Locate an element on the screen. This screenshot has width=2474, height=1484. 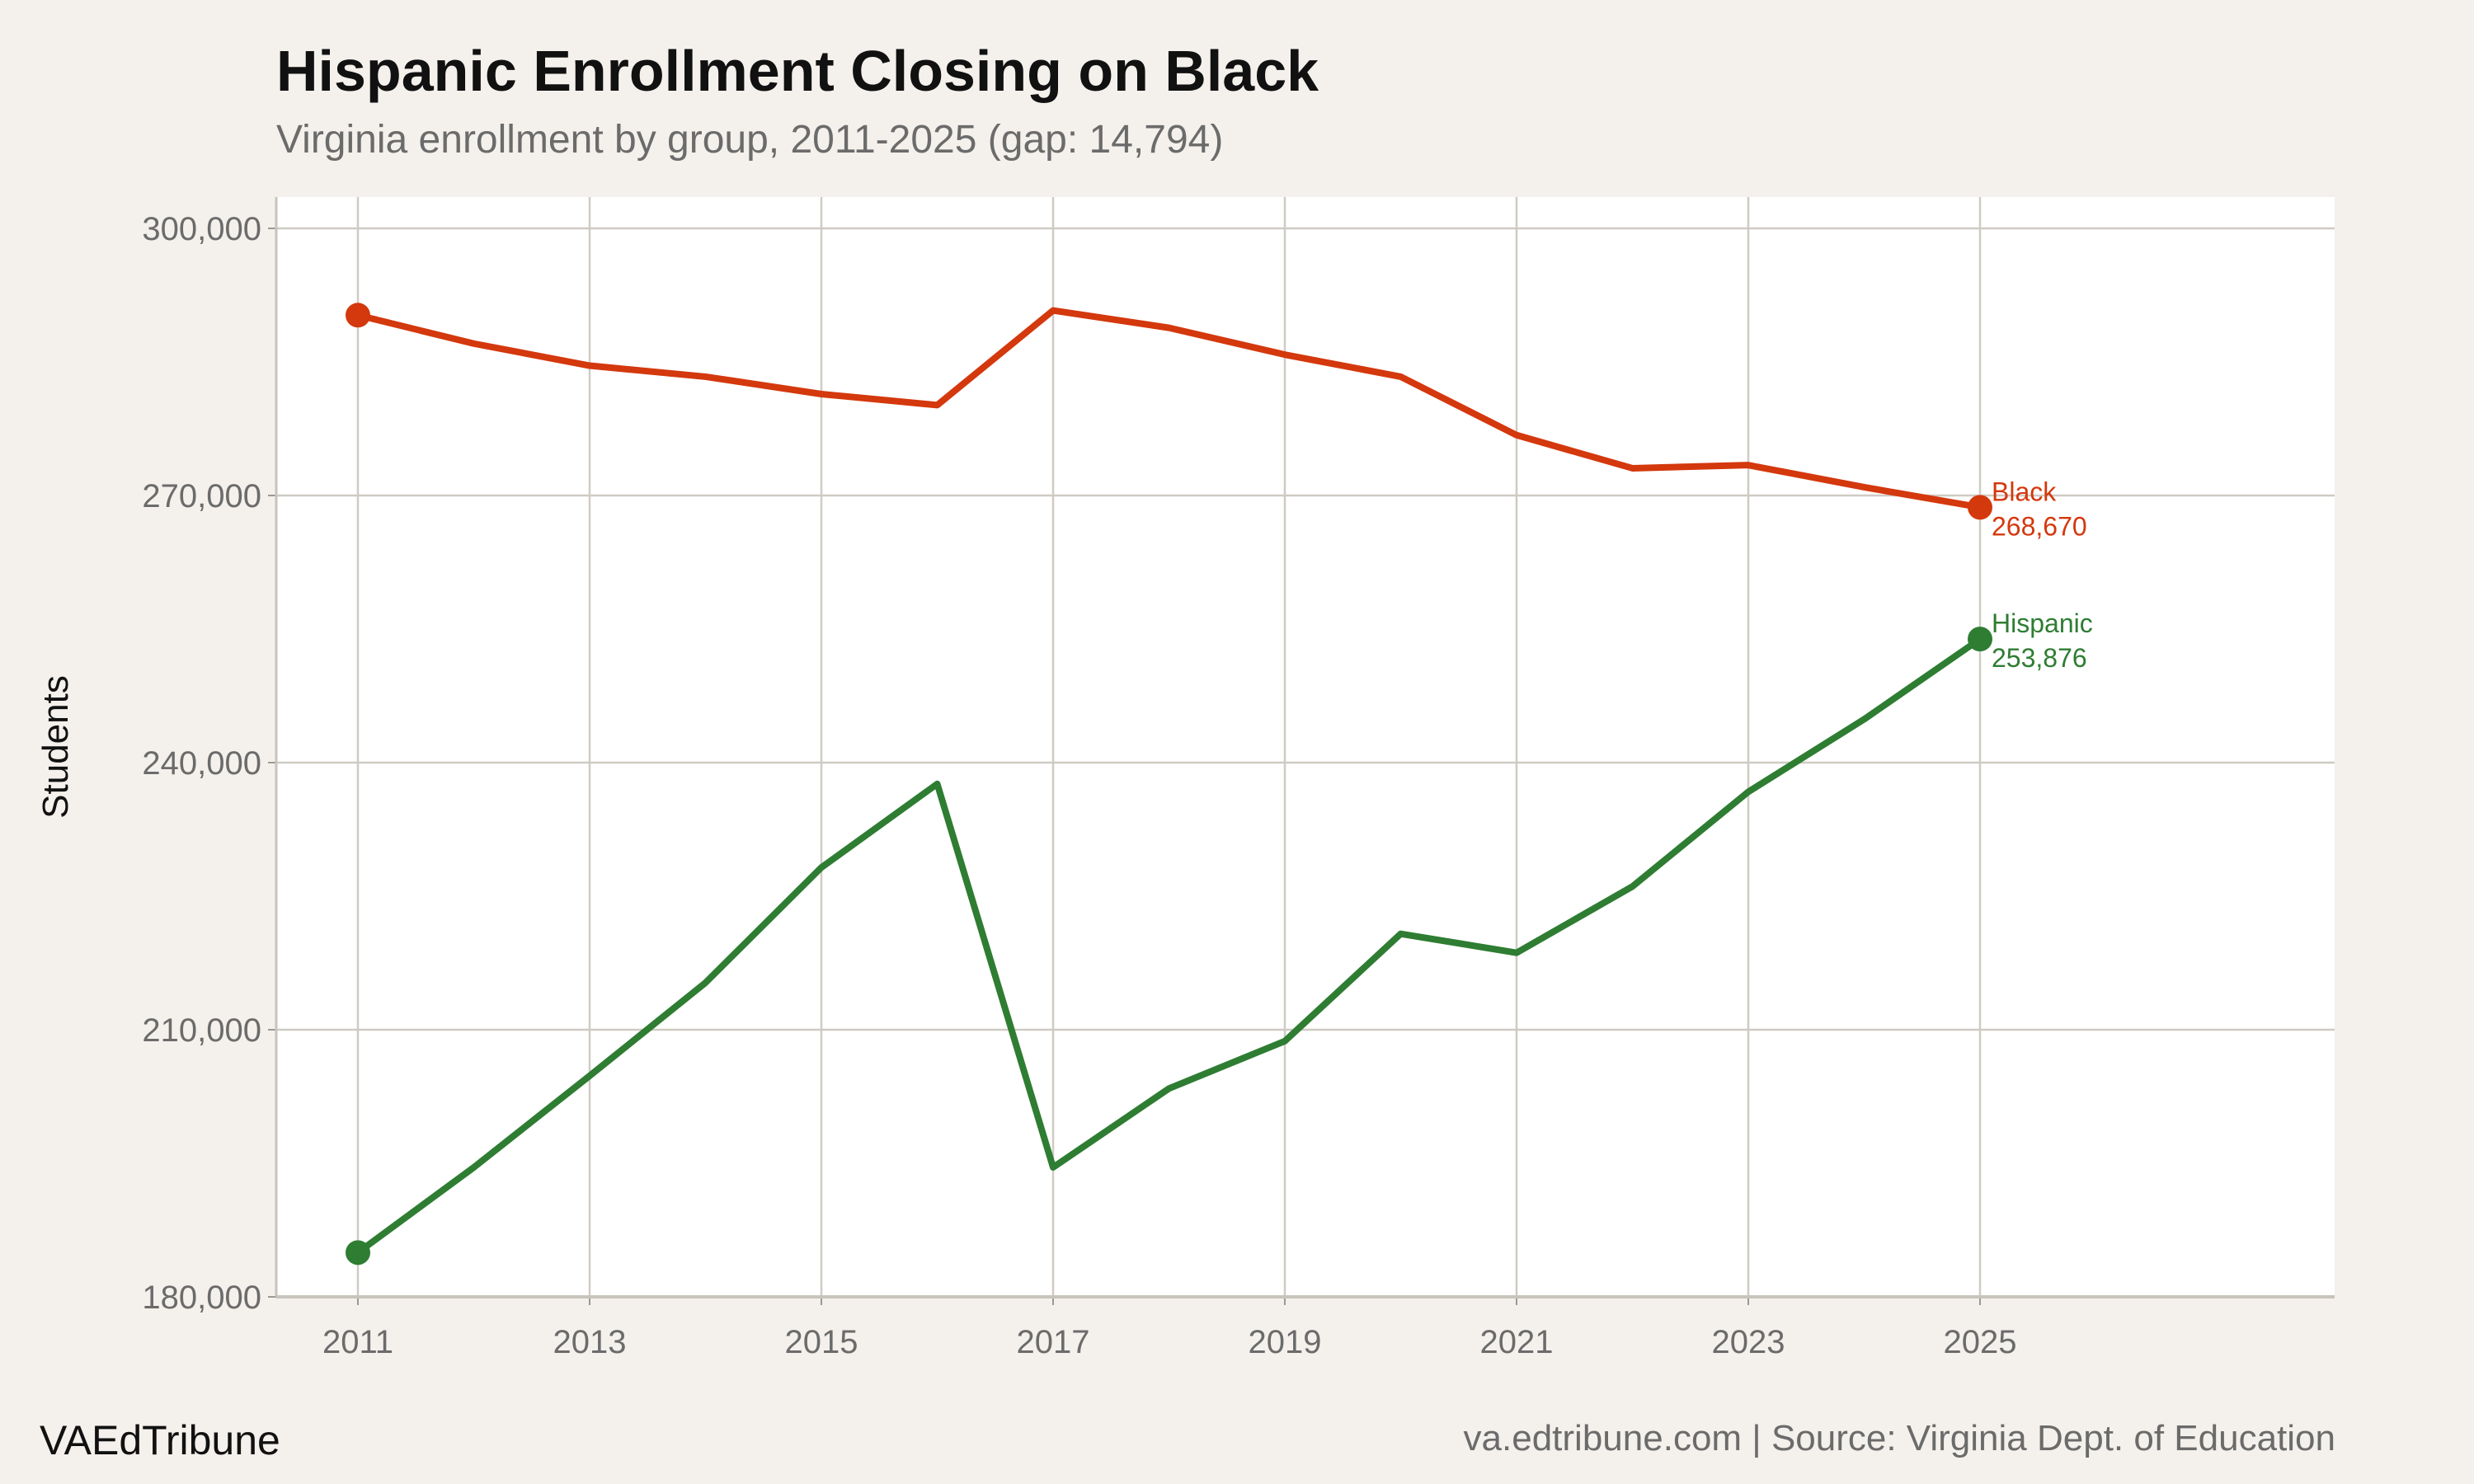
black-end-label-value: 268,670 is located at coordinates (2039, 526).